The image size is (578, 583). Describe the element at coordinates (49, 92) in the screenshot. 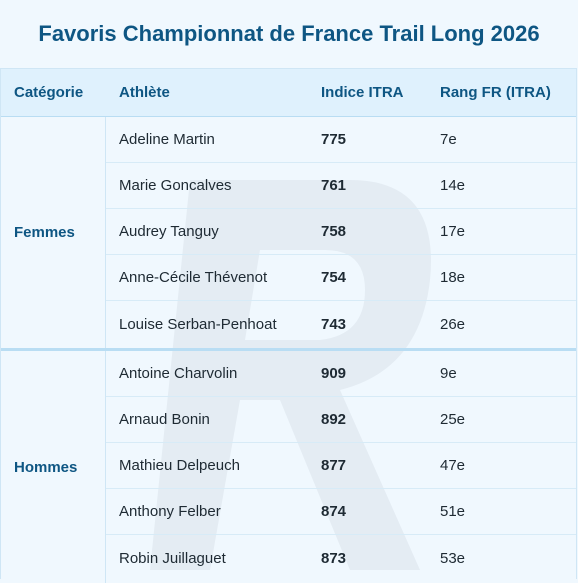

I see `header-category: Catégorie` at that location.